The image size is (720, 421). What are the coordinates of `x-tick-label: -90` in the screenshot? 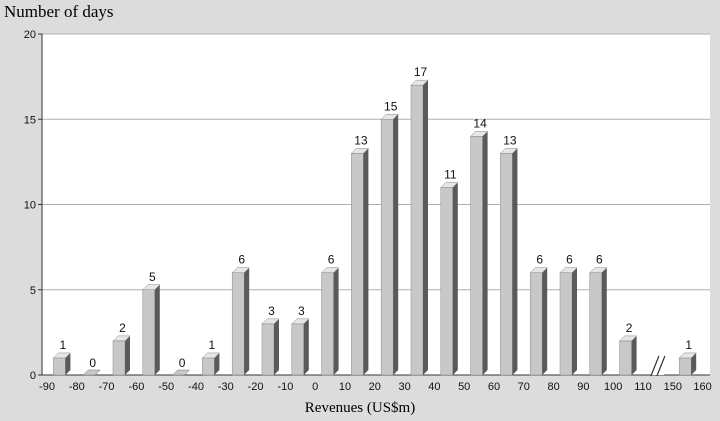 It's located at (47, 387).